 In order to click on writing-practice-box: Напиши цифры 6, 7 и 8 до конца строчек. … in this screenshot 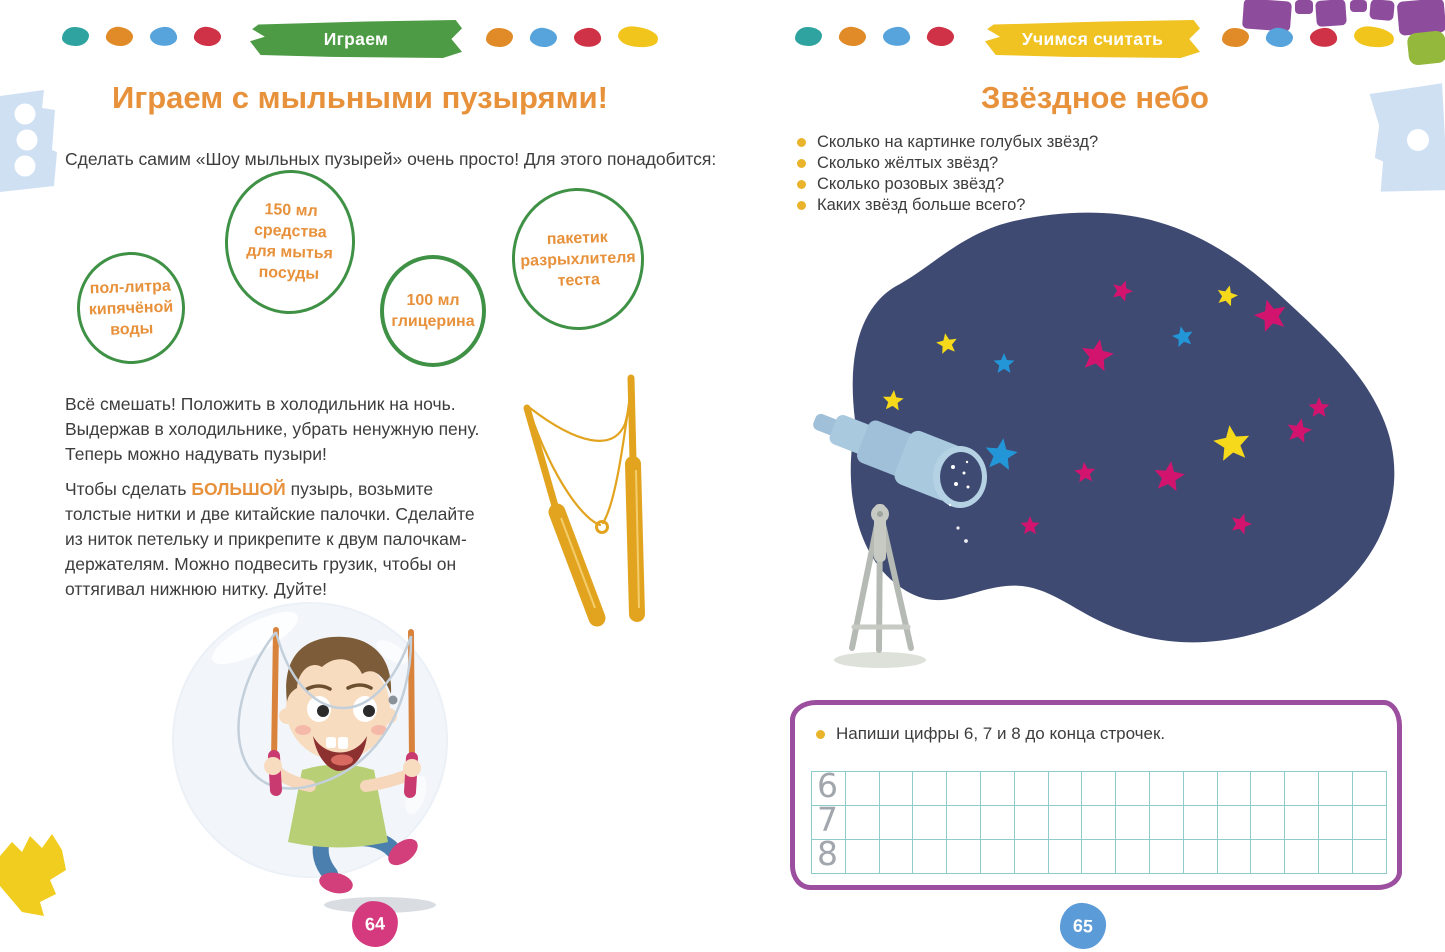, I will do `click(1096, 795)`.